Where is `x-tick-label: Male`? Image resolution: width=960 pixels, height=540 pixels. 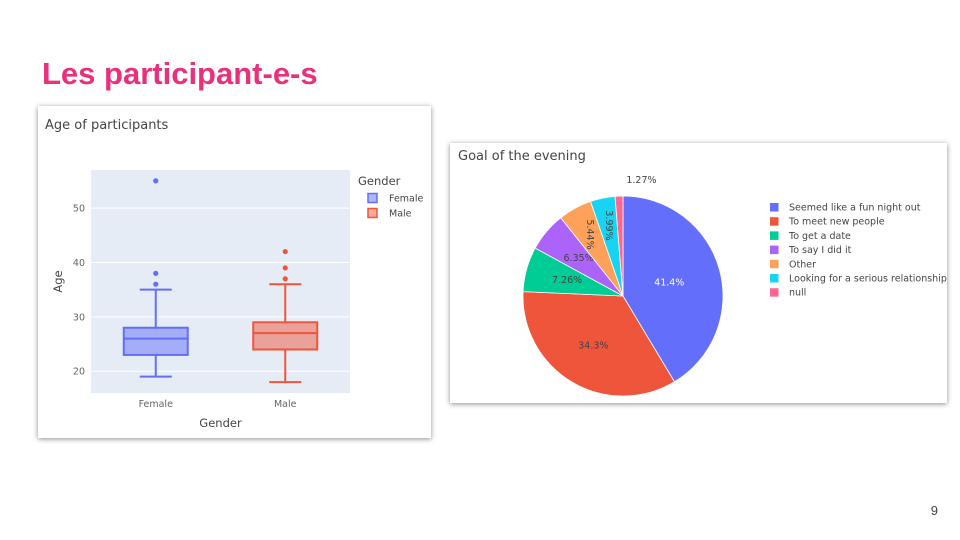
x-tick-label: Male is located at coordinates (285, 404).